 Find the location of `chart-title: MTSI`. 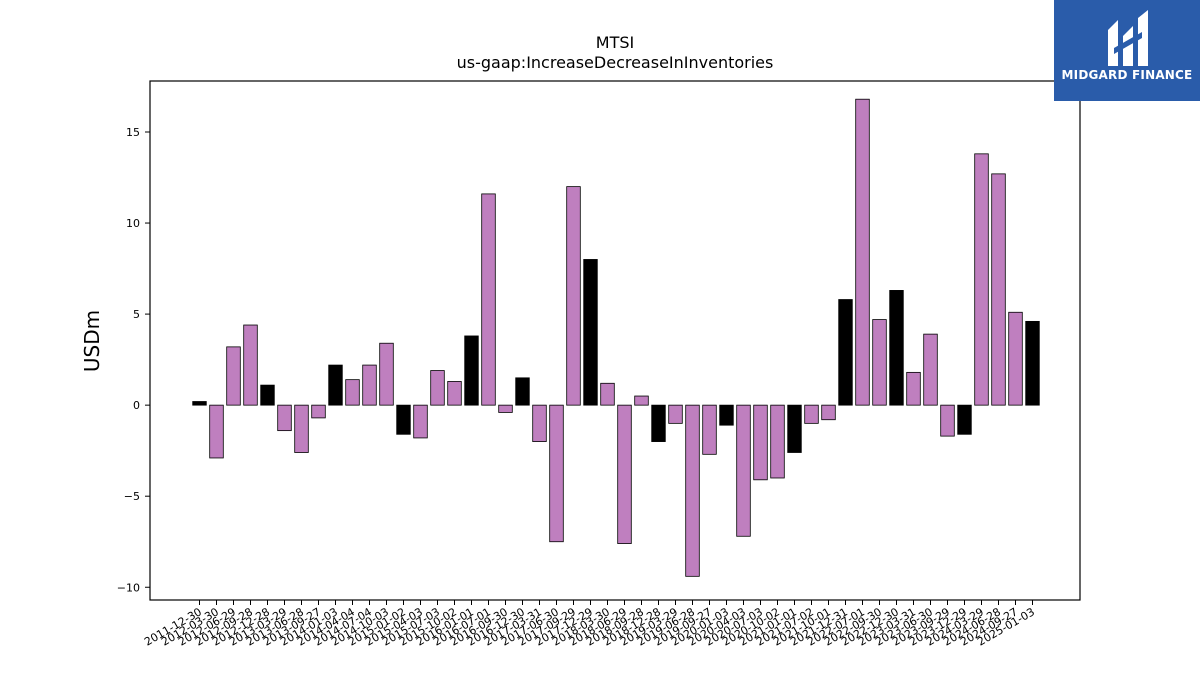

chart-title: MTSI is located at coordinates (615, 42).